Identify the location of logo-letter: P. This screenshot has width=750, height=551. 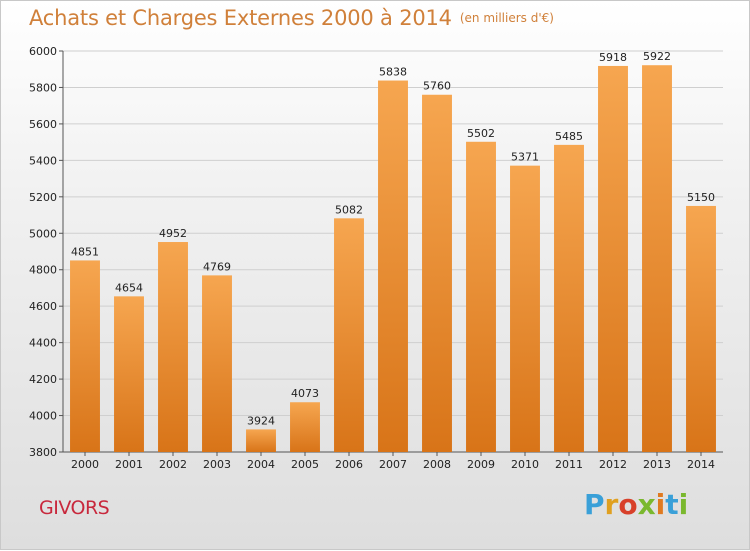
(594, 504).